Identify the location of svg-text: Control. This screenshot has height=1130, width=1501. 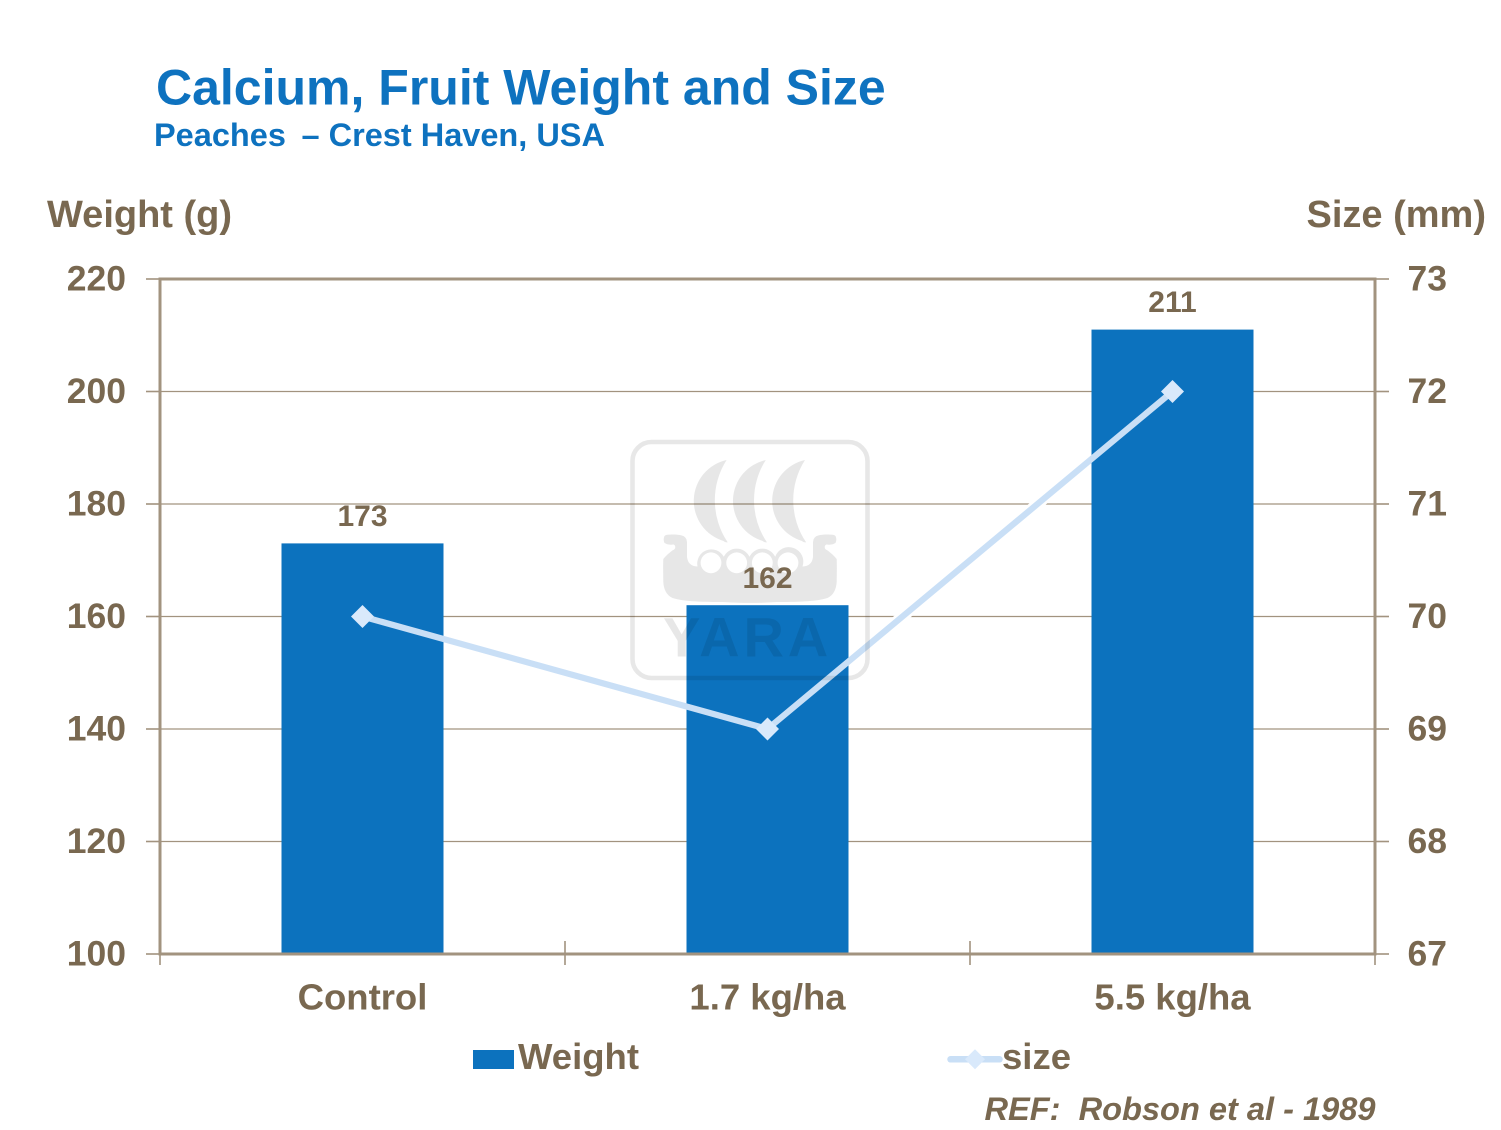
(363, 997).